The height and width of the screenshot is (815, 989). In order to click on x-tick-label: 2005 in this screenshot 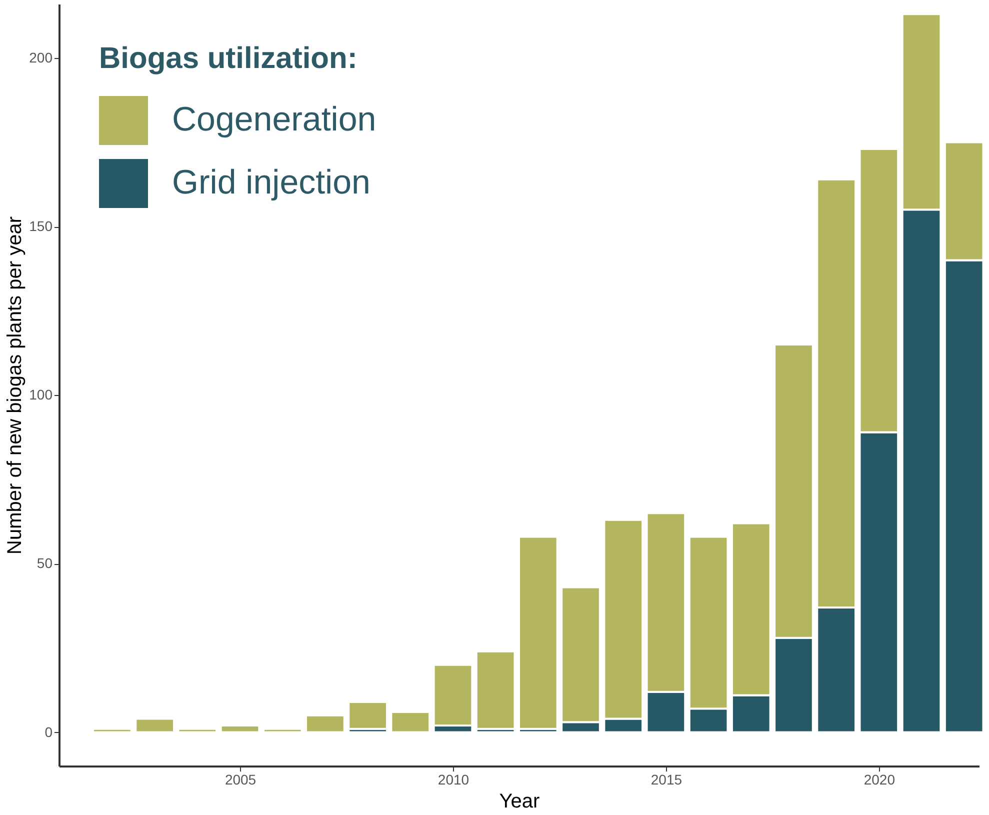, I will do `click(240, 780)`.